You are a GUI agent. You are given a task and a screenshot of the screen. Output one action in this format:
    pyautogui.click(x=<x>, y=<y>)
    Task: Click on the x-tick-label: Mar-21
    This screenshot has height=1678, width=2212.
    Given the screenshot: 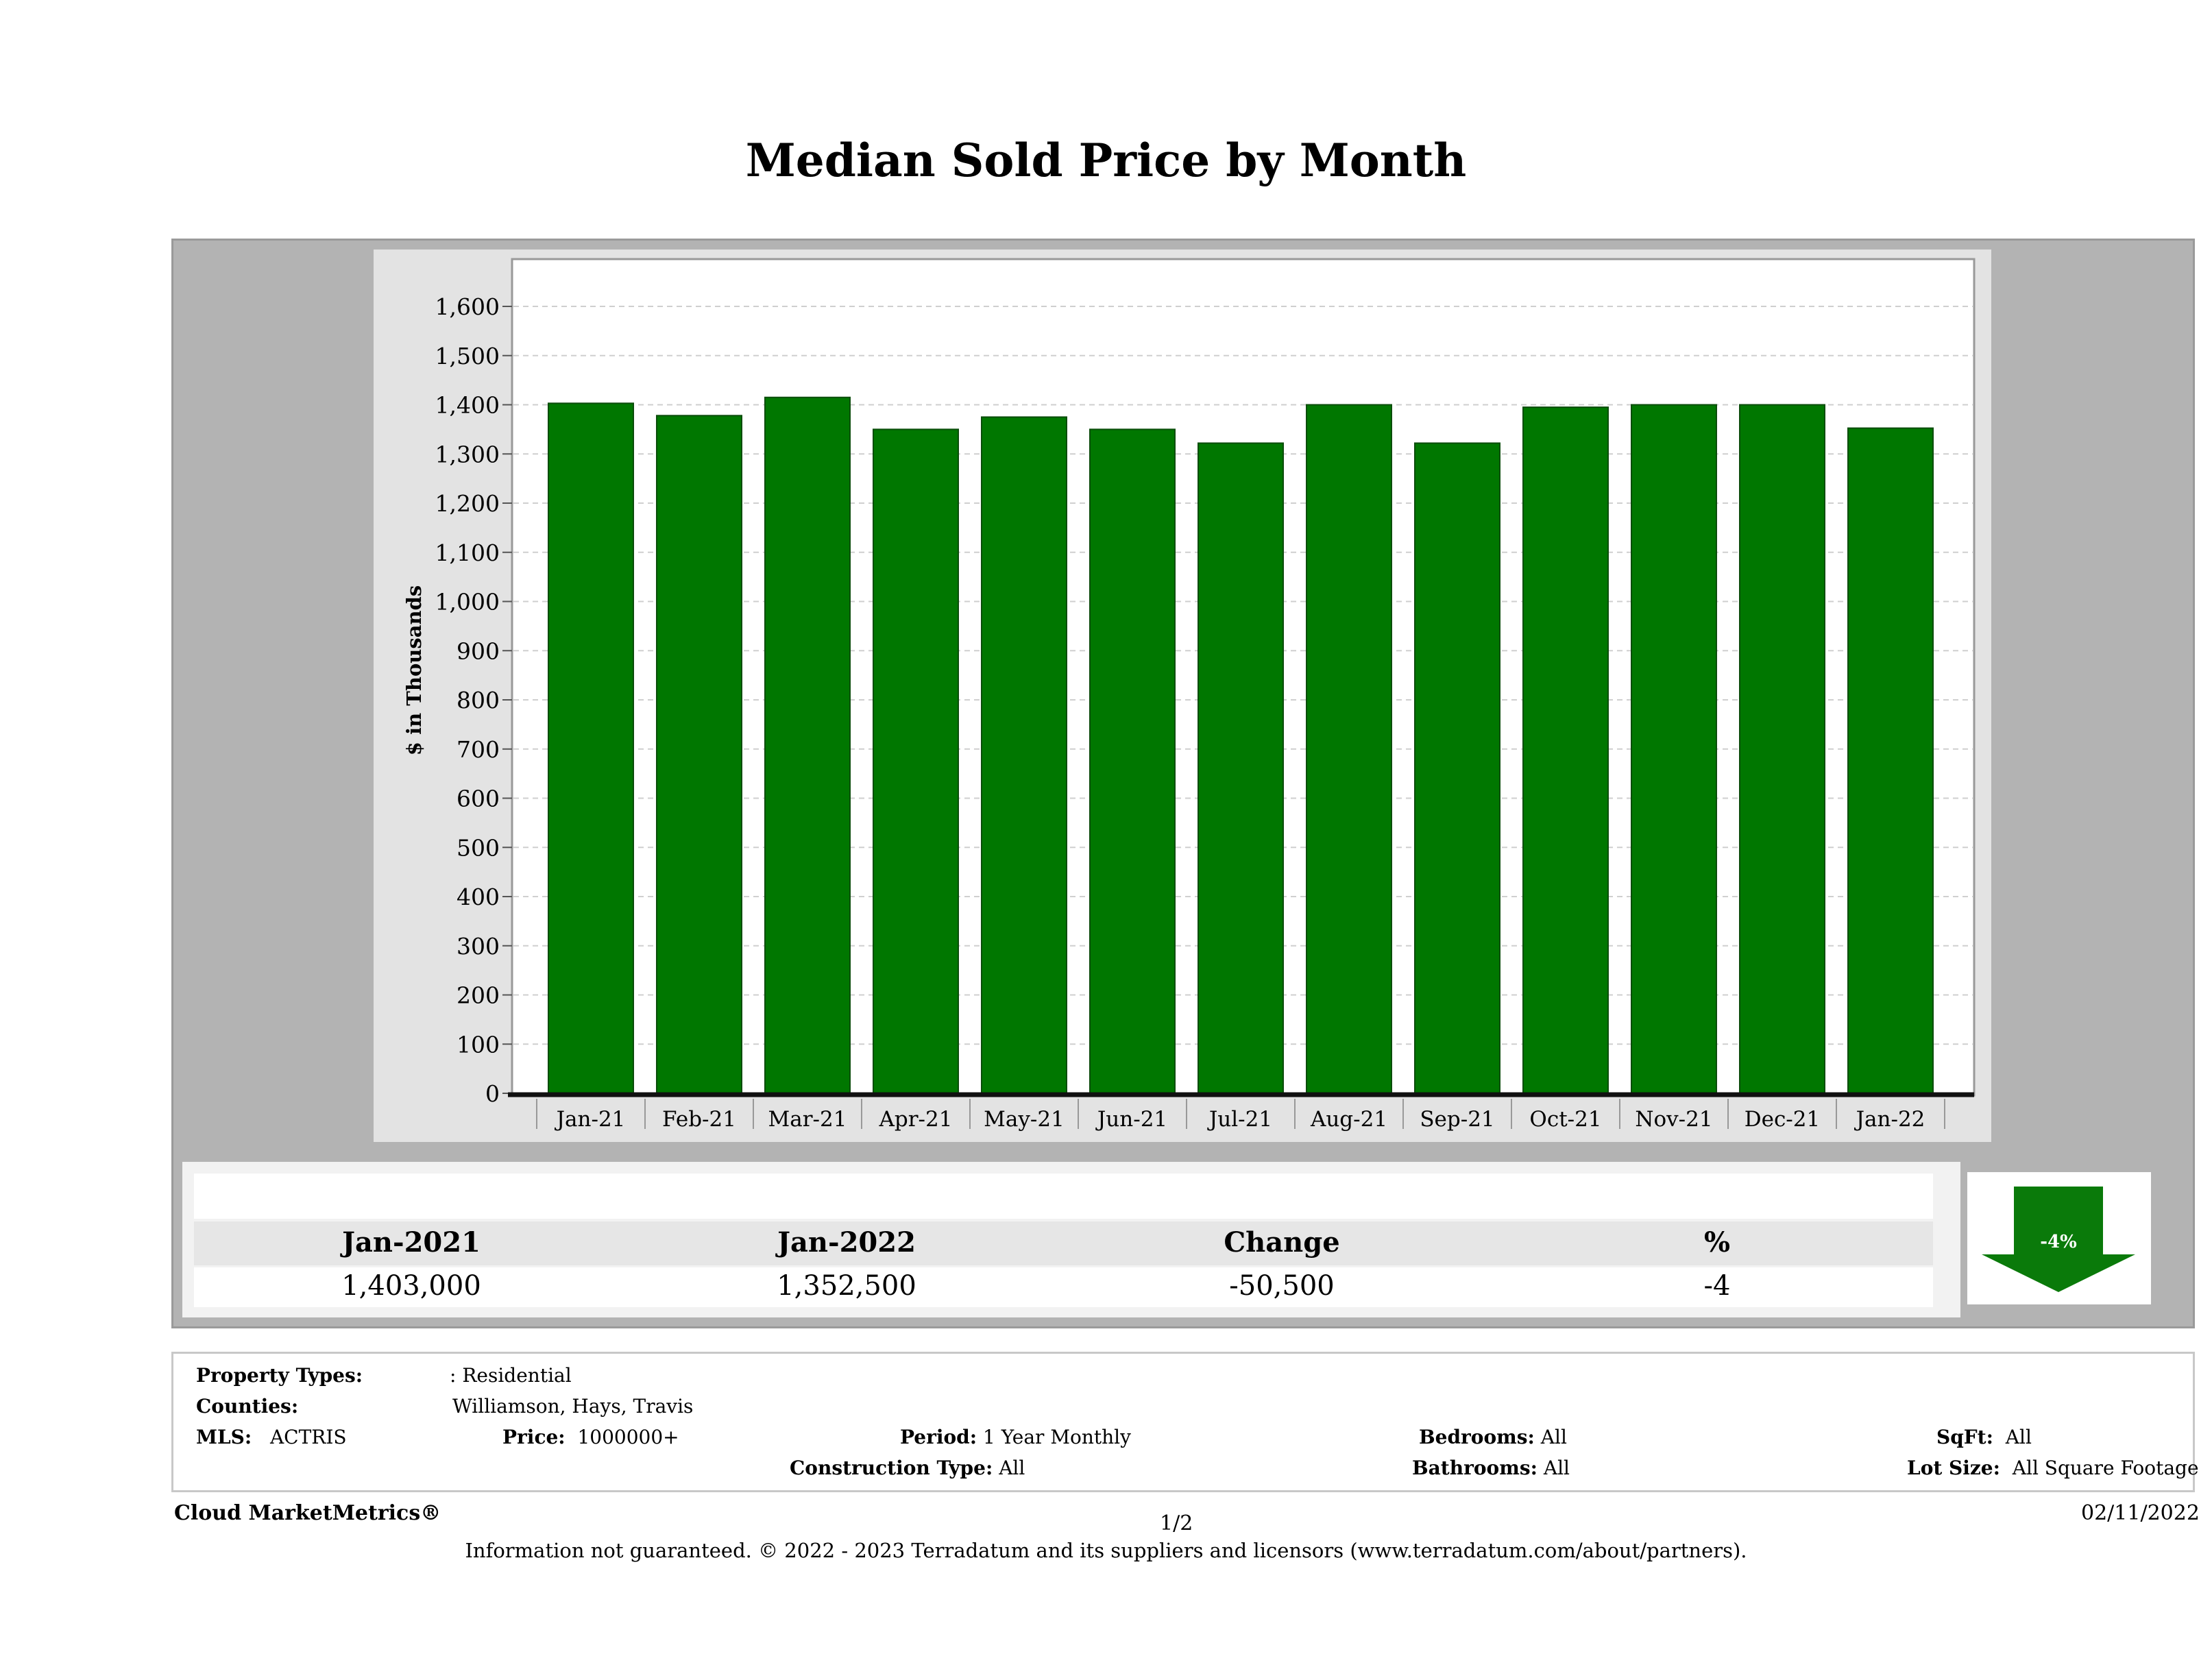 What is the action you would take?
    pyautogui.click(x=807, y=1119)
    